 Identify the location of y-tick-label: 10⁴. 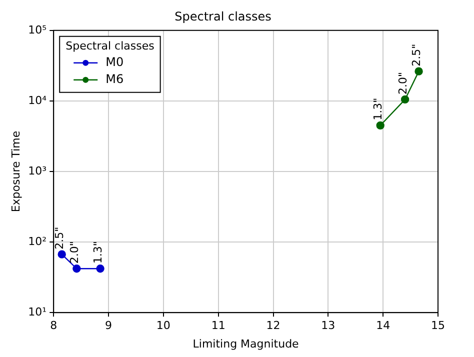
(38, 100).